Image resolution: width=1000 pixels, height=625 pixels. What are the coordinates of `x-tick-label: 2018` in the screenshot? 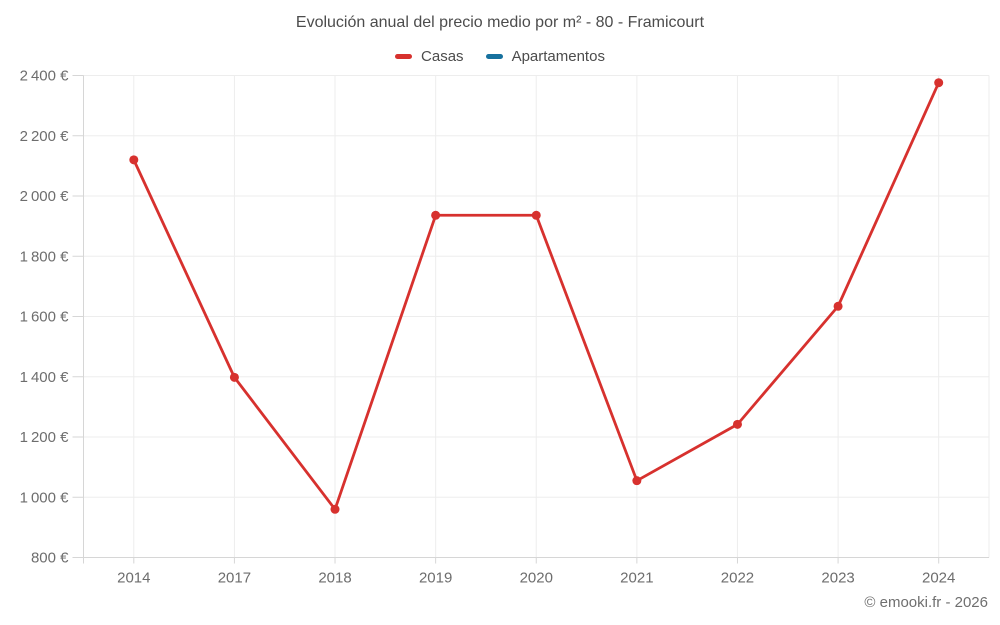 It's located at (334, 578).